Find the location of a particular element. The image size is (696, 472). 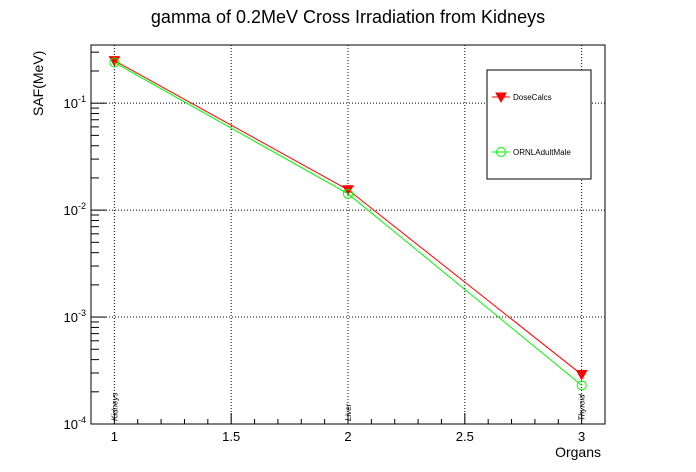

category-label: Liver is located at coordinates (348, 412).